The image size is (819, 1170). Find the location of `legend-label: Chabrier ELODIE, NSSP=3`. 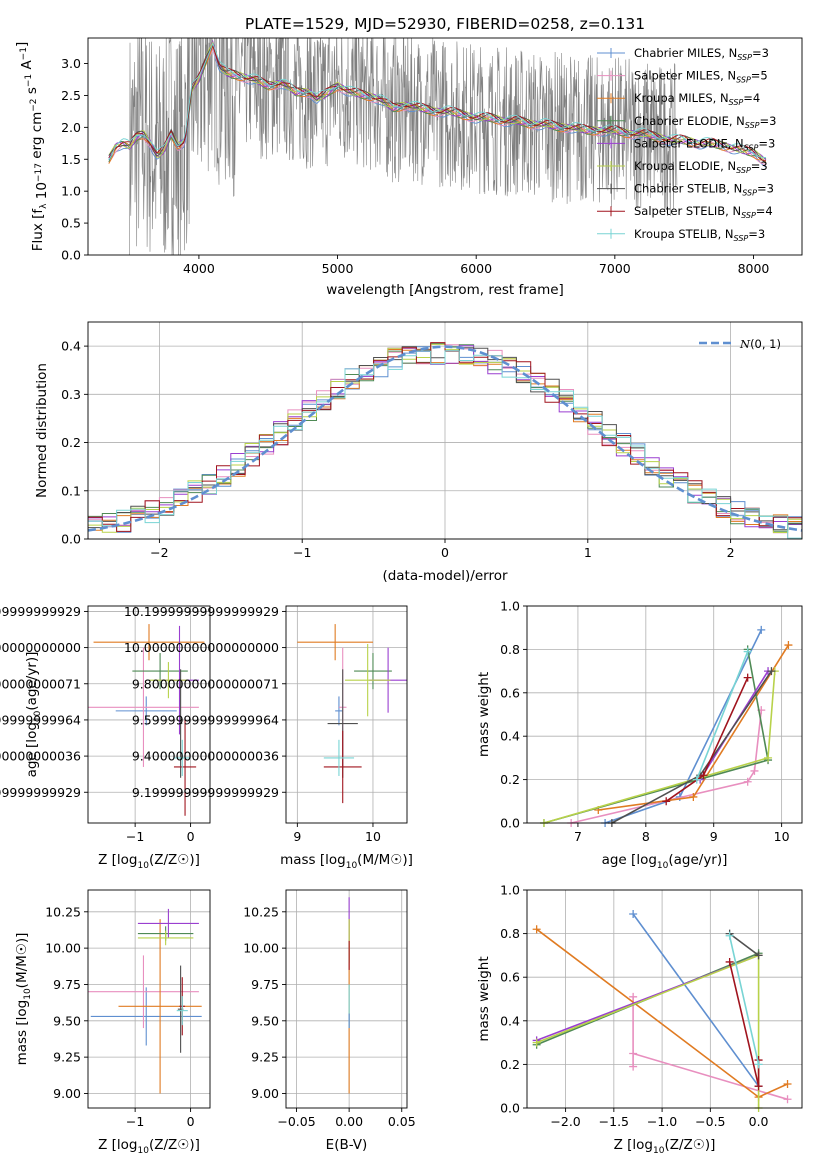

legend-label: Chabrier ELODIE, NSSP=3 is located at coordinates (705, 122).